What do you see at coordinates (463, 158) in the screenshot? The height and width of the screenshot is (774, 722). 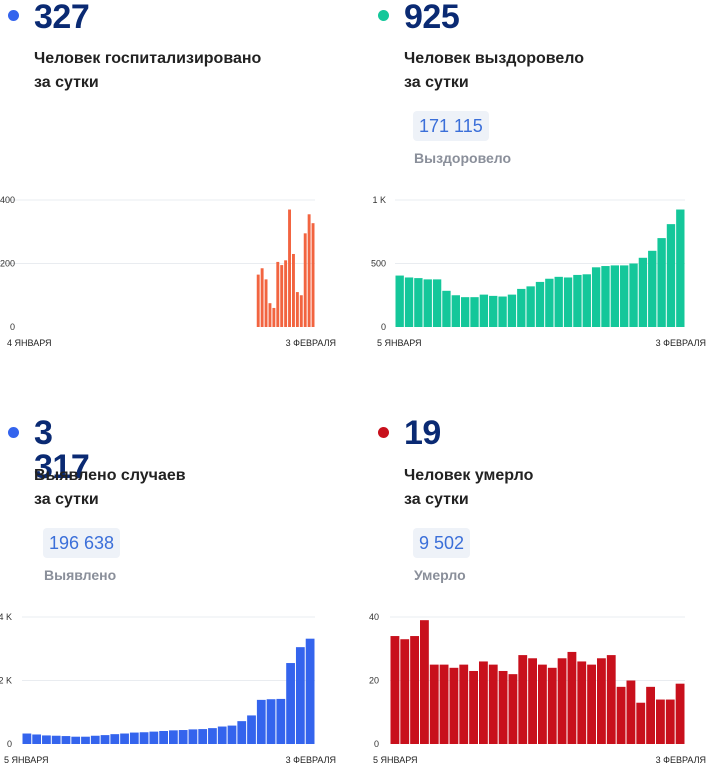 I see `recovered-total-label: Выздоровело` at bounding box center [463, 158].